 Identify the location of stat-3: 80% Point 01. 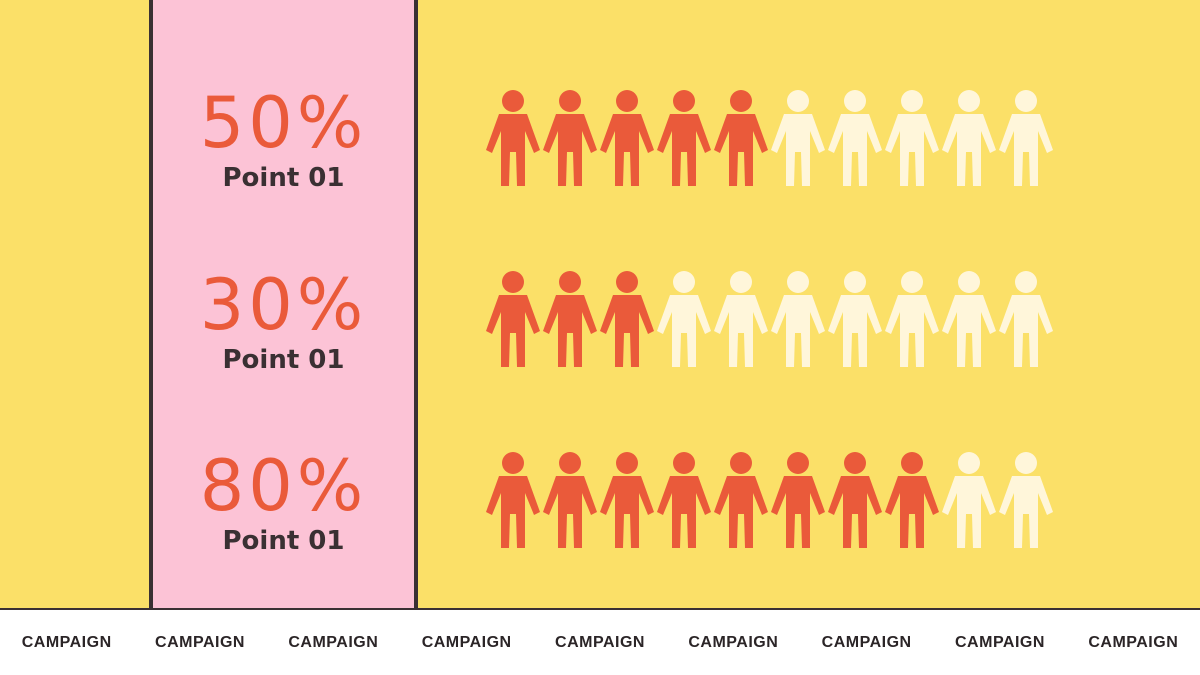
(283, 503).